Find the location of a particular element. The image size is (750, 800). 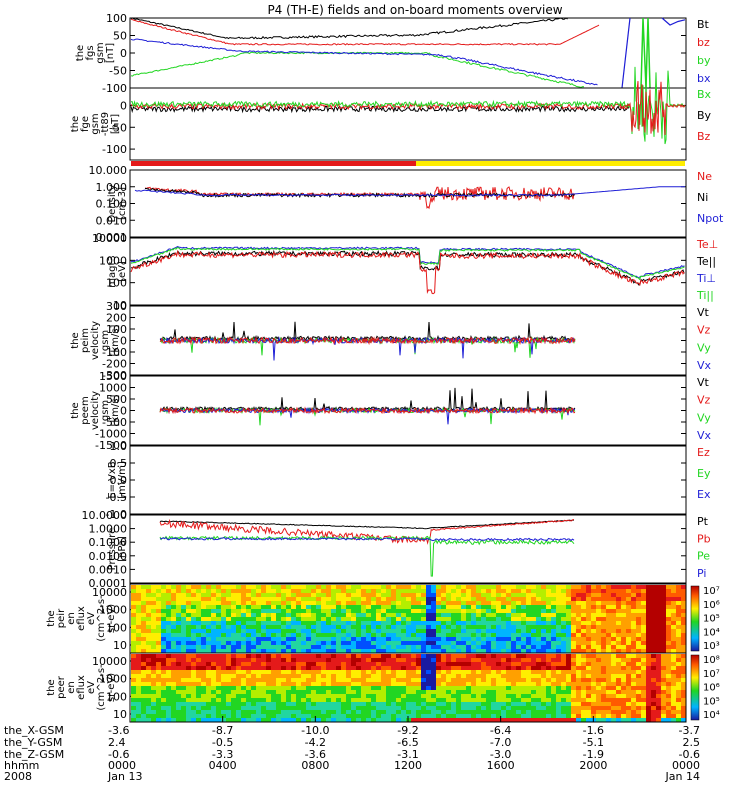

y-tick-label: 50 is located at coordinates (120, 36).